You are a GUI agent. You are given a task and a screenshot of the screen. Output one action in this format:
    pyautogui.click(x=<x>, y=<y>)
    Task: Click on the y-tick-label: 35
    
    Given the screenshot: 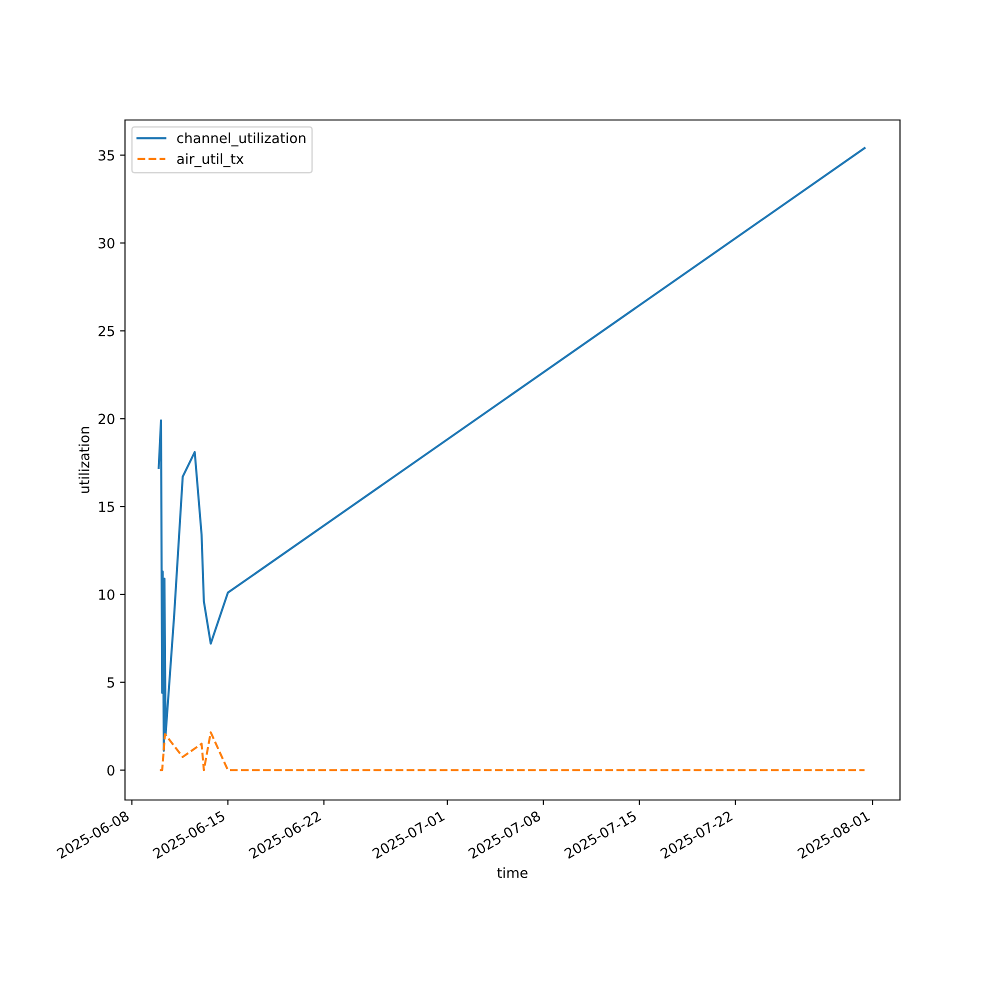 What is the action you would take?
    pyautogui.click(x=106, y=155)
    